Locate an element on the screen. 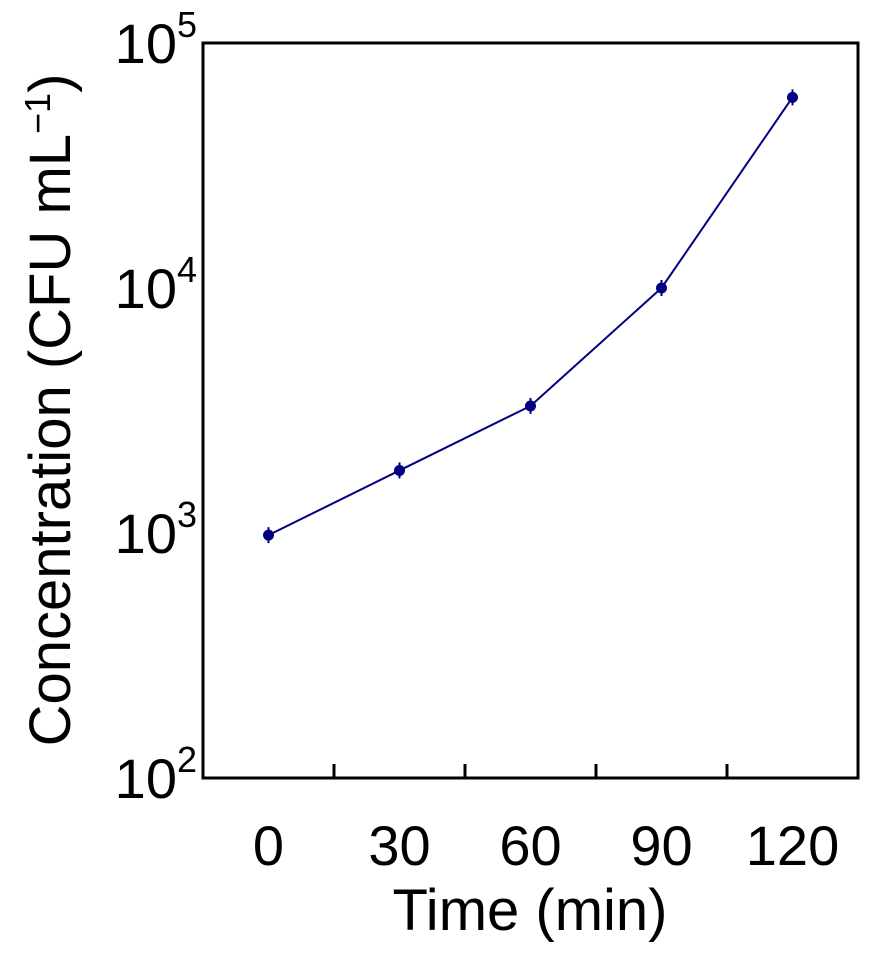 This screenshot has width=878, height=963. x-tick-label: 30 is located at coordinates (399, 845).